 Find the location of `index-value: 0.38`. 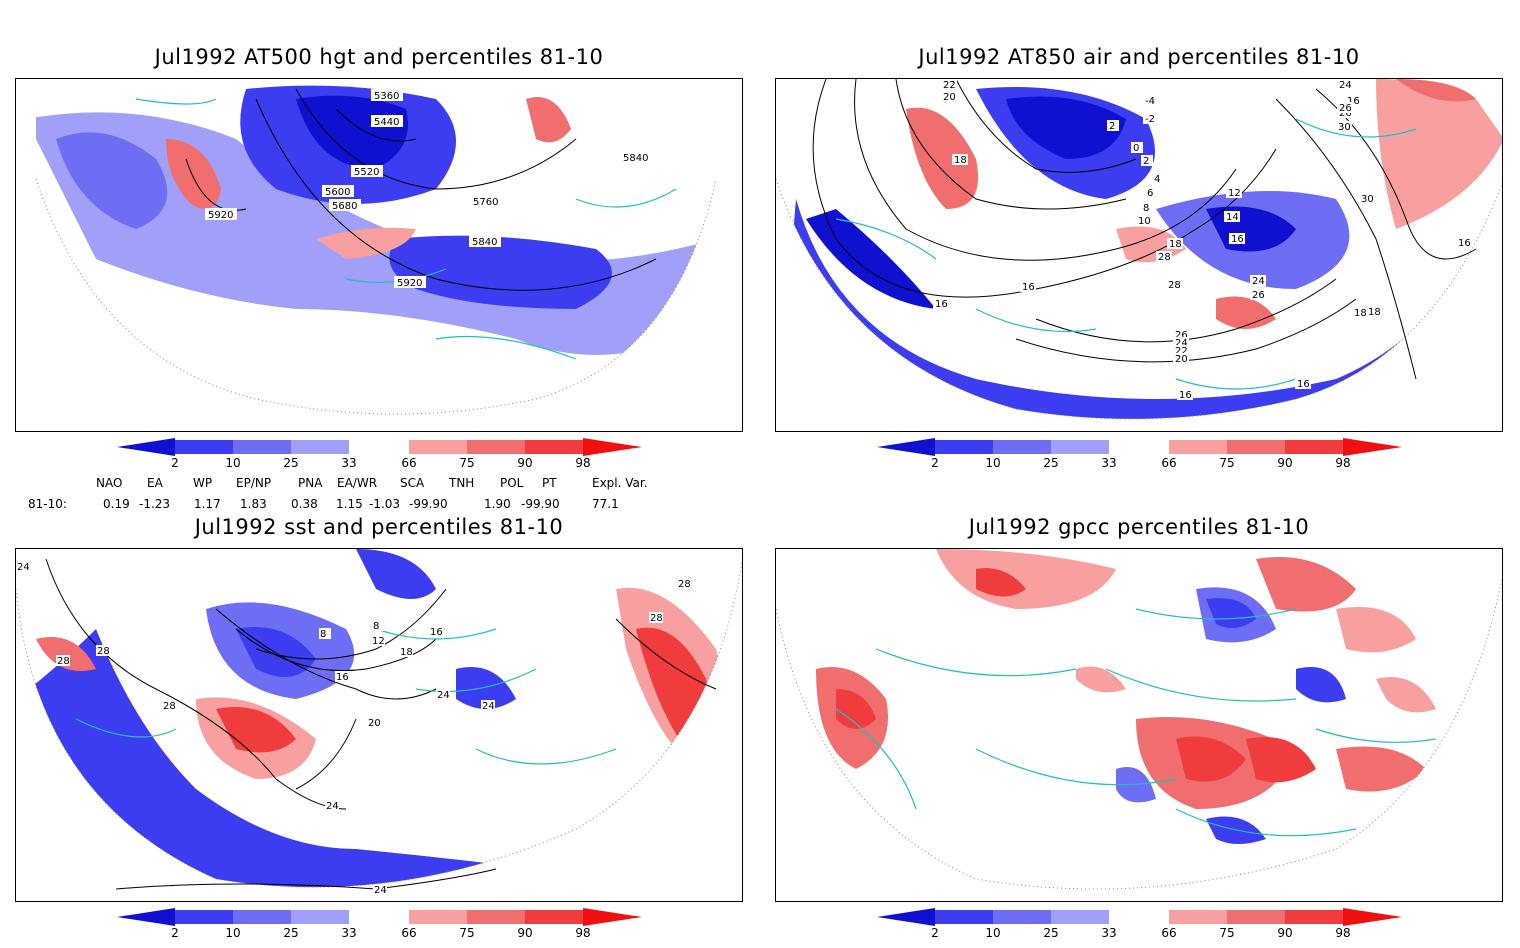

index-value: 0.38 is located at coordinates (304, 504).